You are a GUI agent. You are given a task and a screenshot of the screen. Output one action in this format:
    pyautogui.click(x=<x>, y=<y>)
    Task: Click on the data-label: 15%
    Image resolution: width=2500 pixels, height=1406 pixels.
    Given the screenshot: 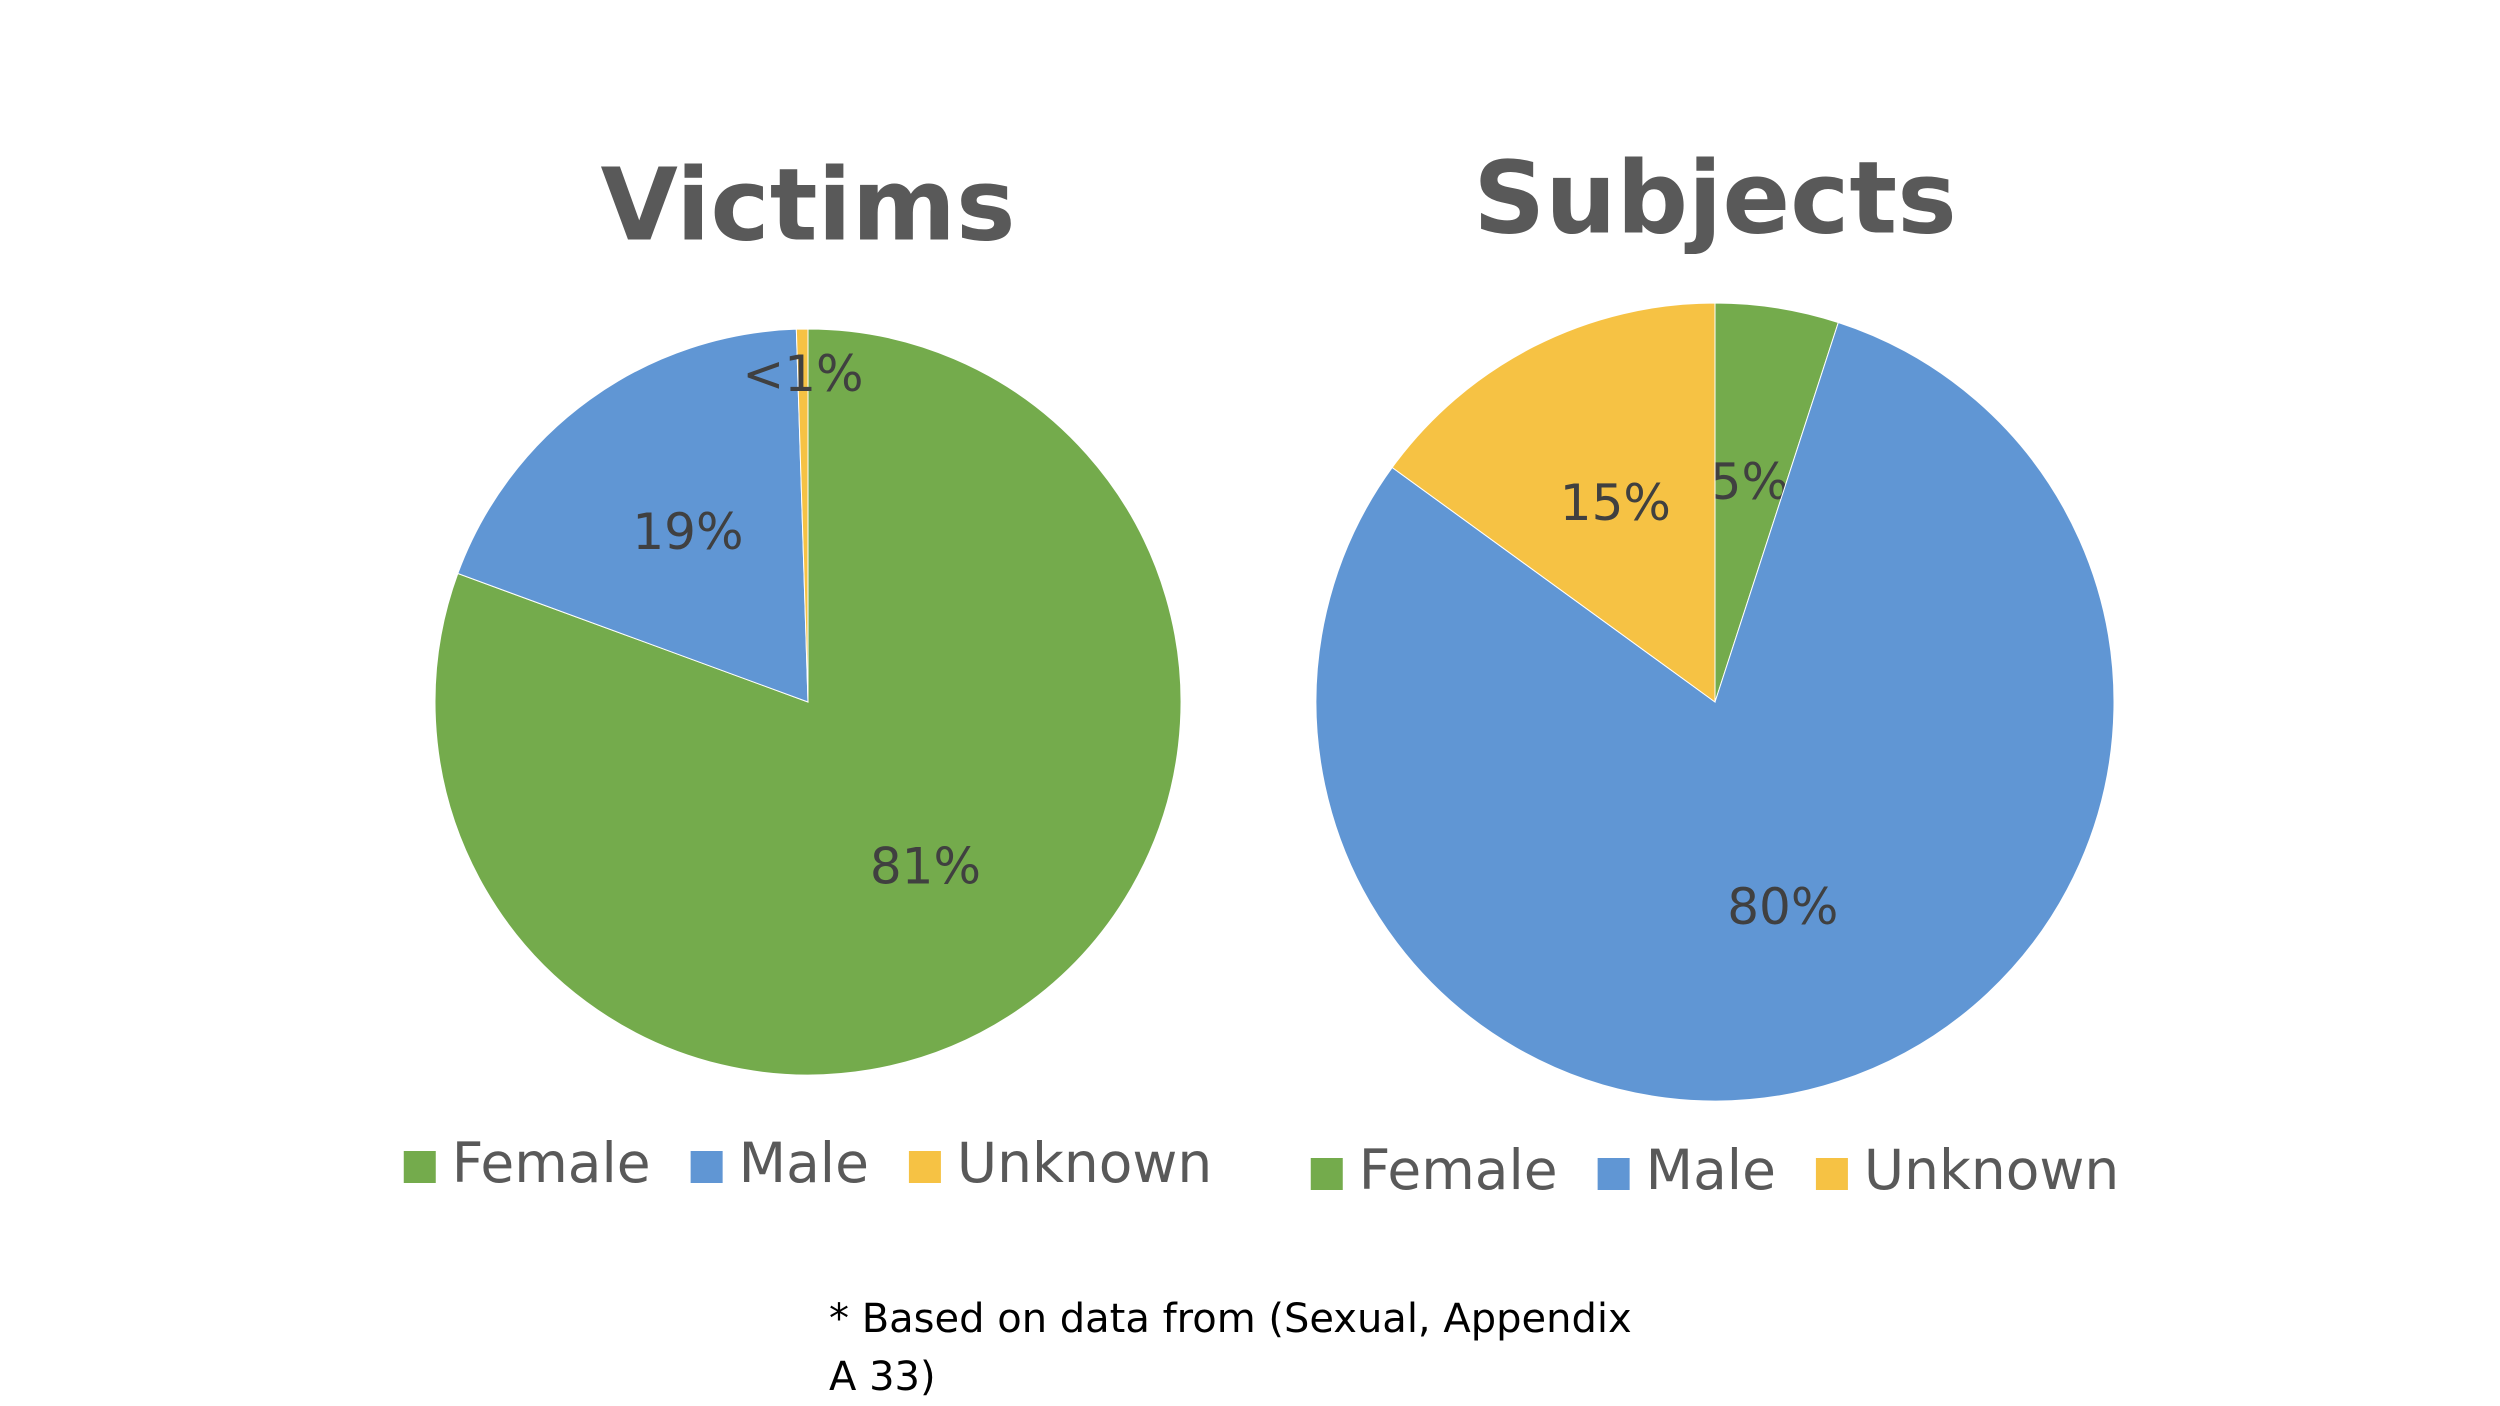 What is the action you would take?
    pyautogui.click(x=1615, y=503)
    